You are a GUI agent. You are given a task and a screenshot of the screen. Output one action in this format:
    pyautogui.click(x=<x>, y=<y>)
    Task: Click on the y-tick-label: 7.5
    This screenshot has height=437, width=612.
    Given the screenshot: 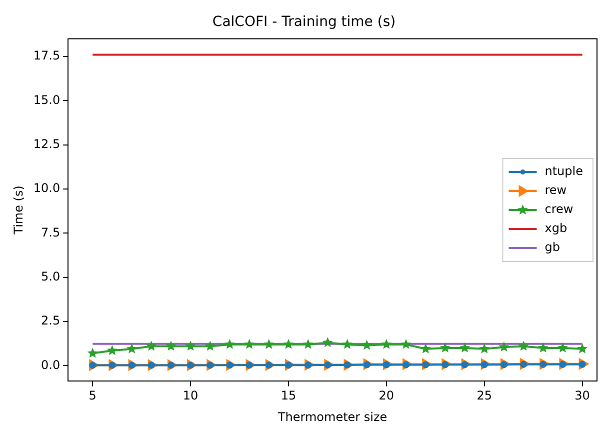 What is the action you would take?
    pyautogui.click(x=50, y=232)
    